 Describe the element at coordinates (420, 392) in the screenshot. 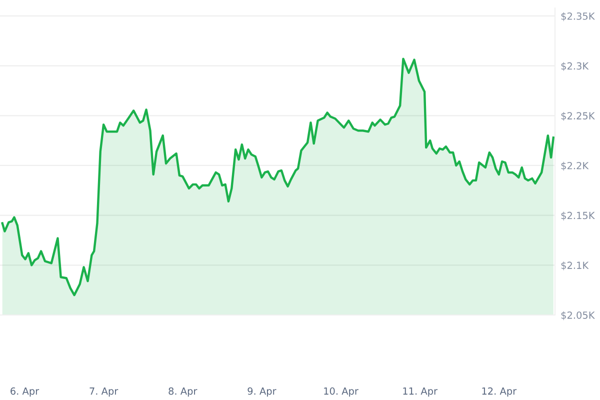

I see `x-tick-label: 11. Apr` at that location.